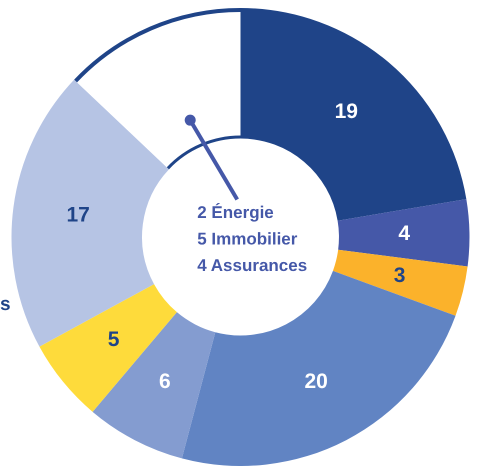 Image resolution: width=479 pixels, height=466 pixels. Describe the element at coordinates (5, 305) in the screenshot. I see `text: s` at that location.